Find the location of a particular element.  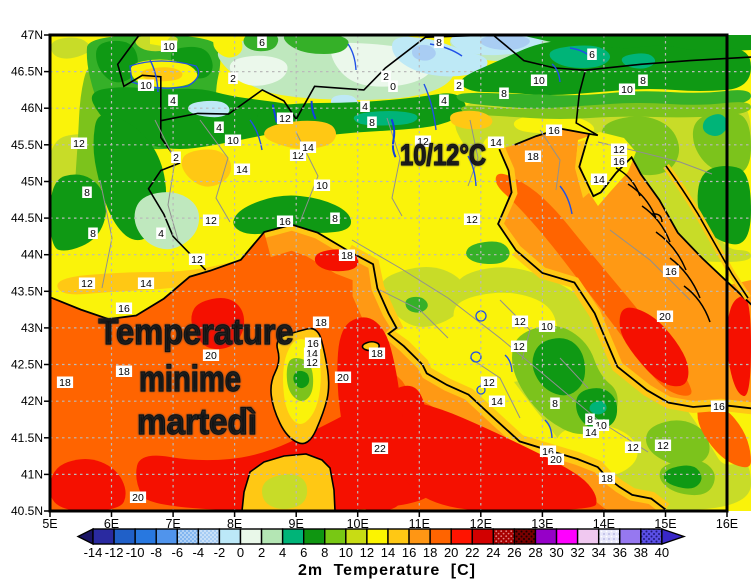

svg-text: 11E is located at coordinates (419, 524).